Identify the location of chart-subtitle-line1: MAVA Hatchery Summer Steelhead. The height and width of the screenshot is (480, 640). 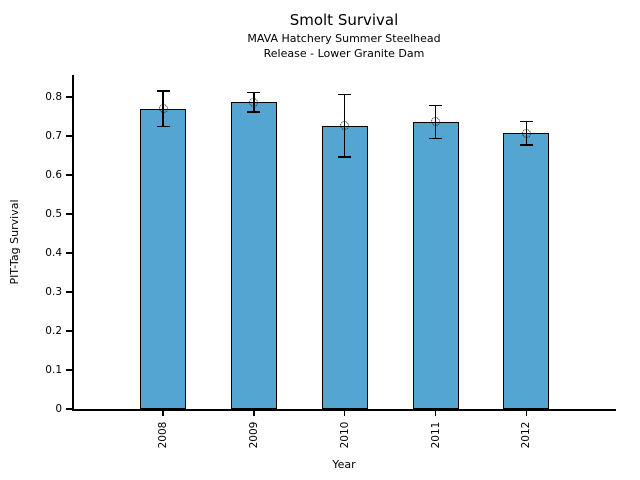
(344, 38).